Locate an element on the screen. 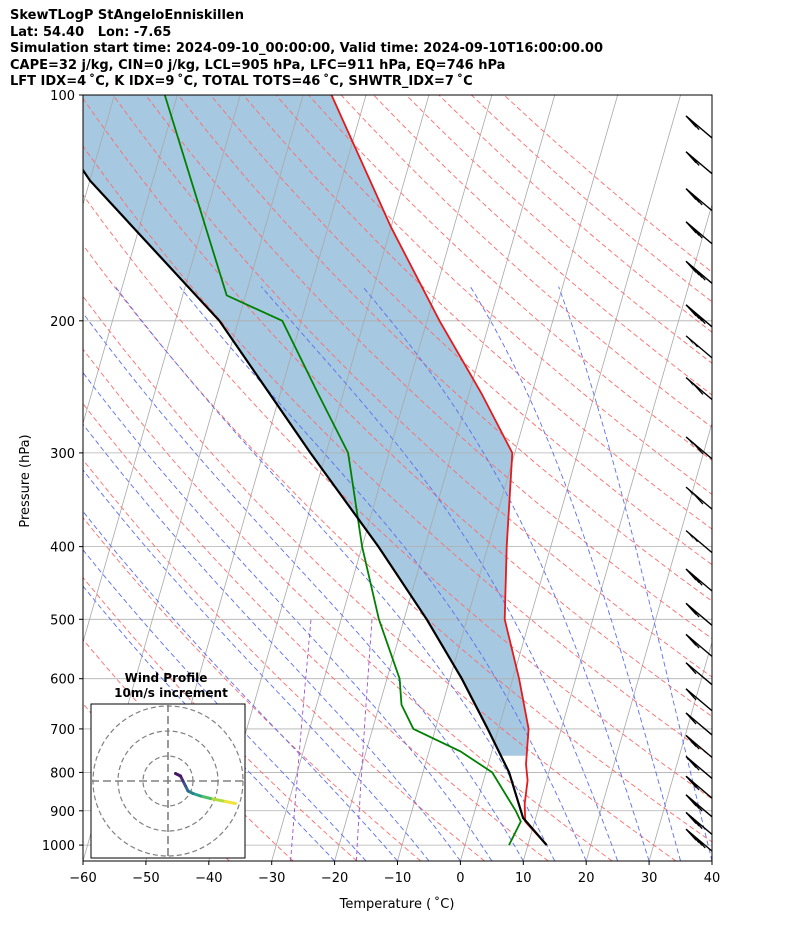 The height and width of the screenshot is (937, 794). y-tick-label: 100 is located at coordinates (62, 96).